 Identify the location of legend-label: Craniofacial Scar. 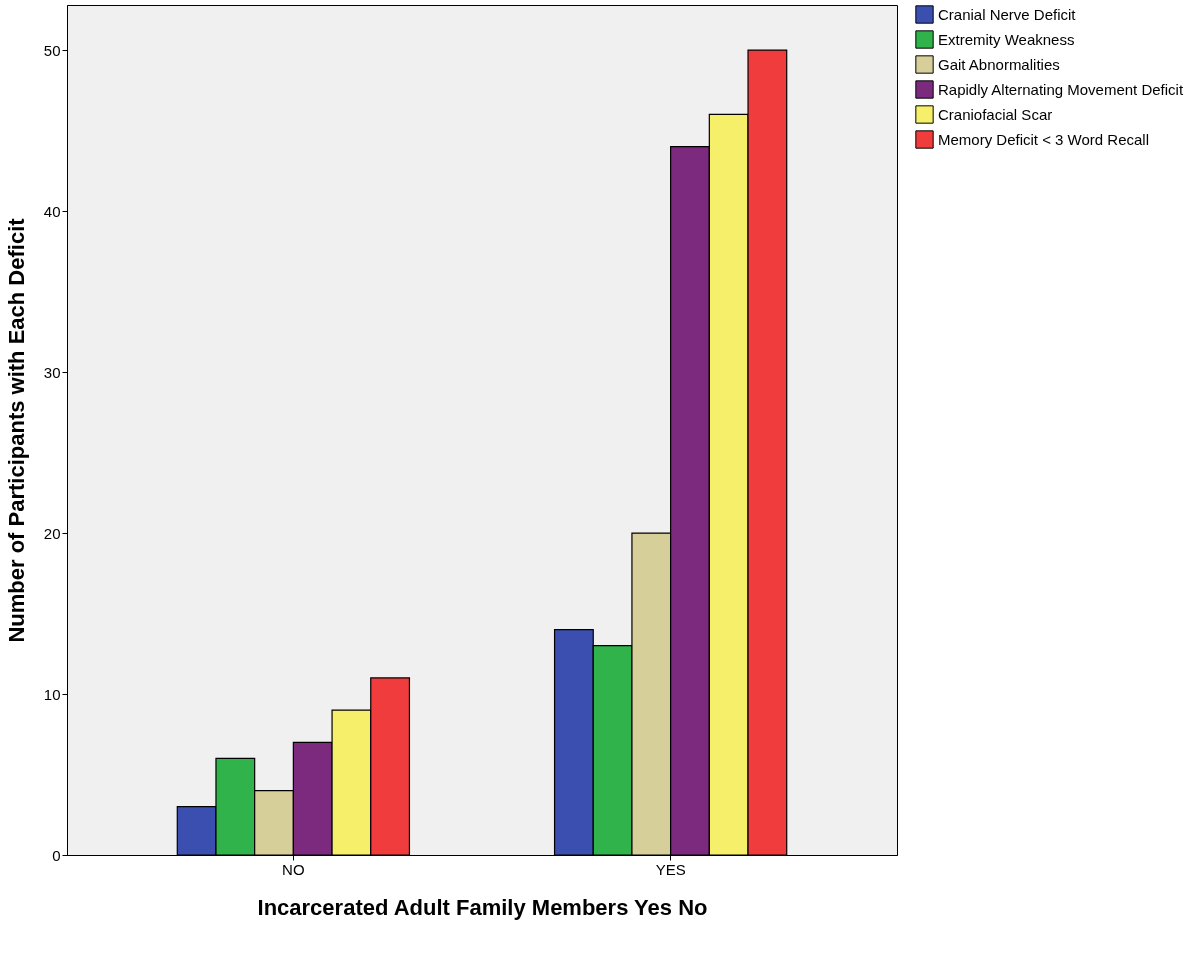
(995, 114).